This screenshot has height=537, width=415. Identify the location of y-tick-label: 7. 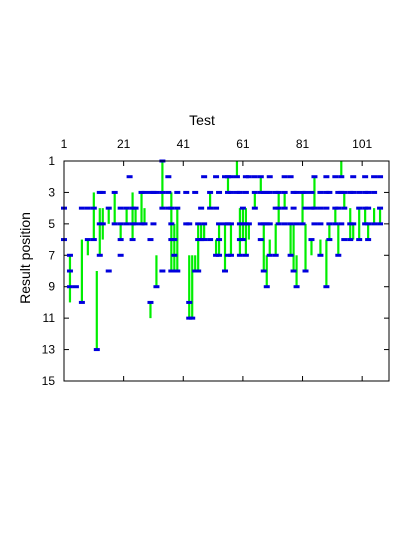
(51, 255).